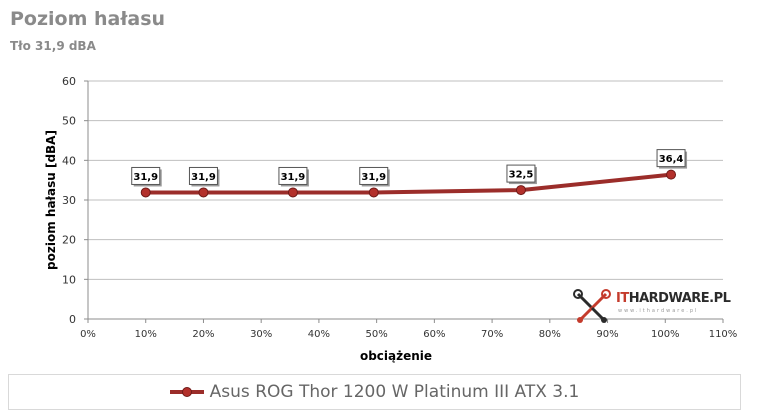  Describe the element at coordinates (203, 334) in the screenshot. I see `x-tick-label: 20%` at that location.